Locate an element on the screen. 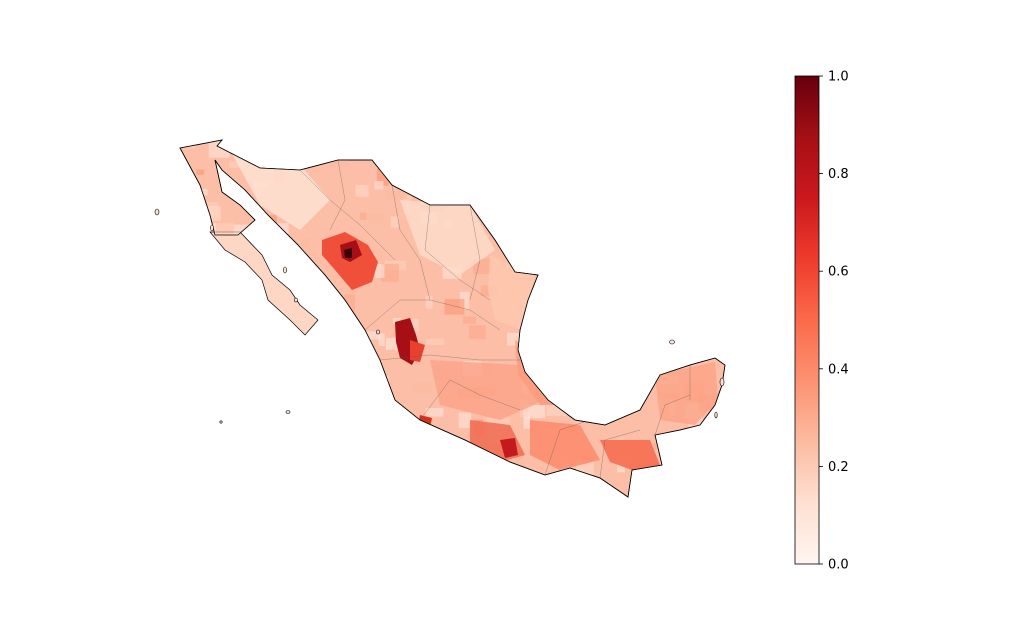 The image size is (1013, 633). tamaulipas-region is located at coordinates (511, 292).